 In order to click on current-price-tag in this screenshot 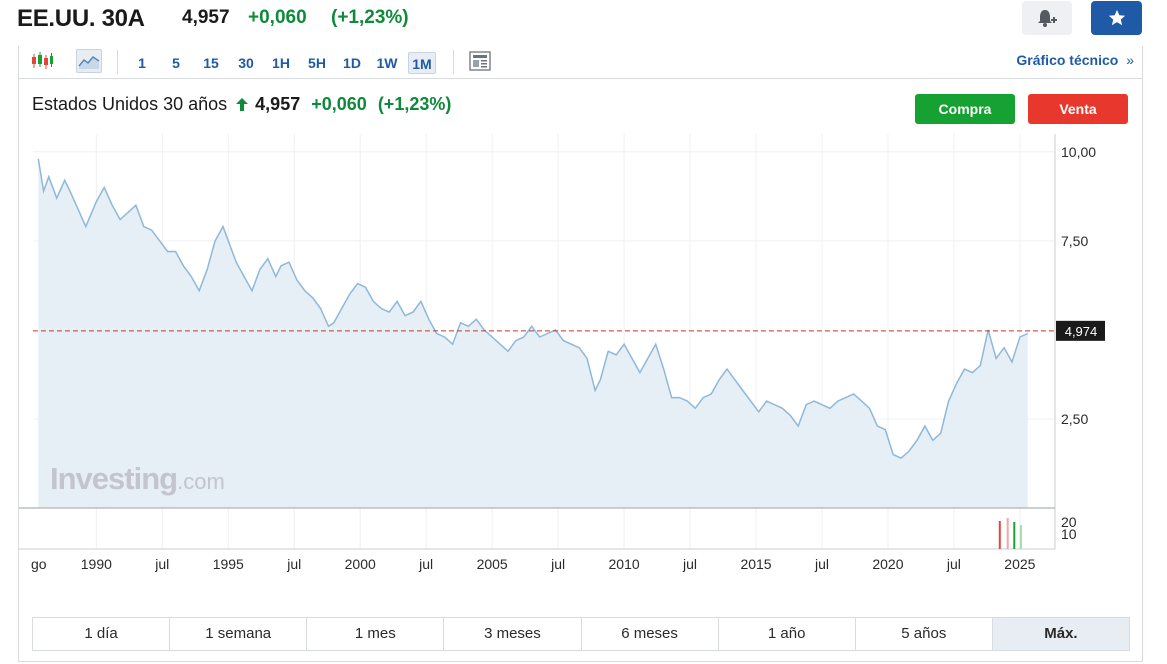, I will do `click(1080, 330)`.